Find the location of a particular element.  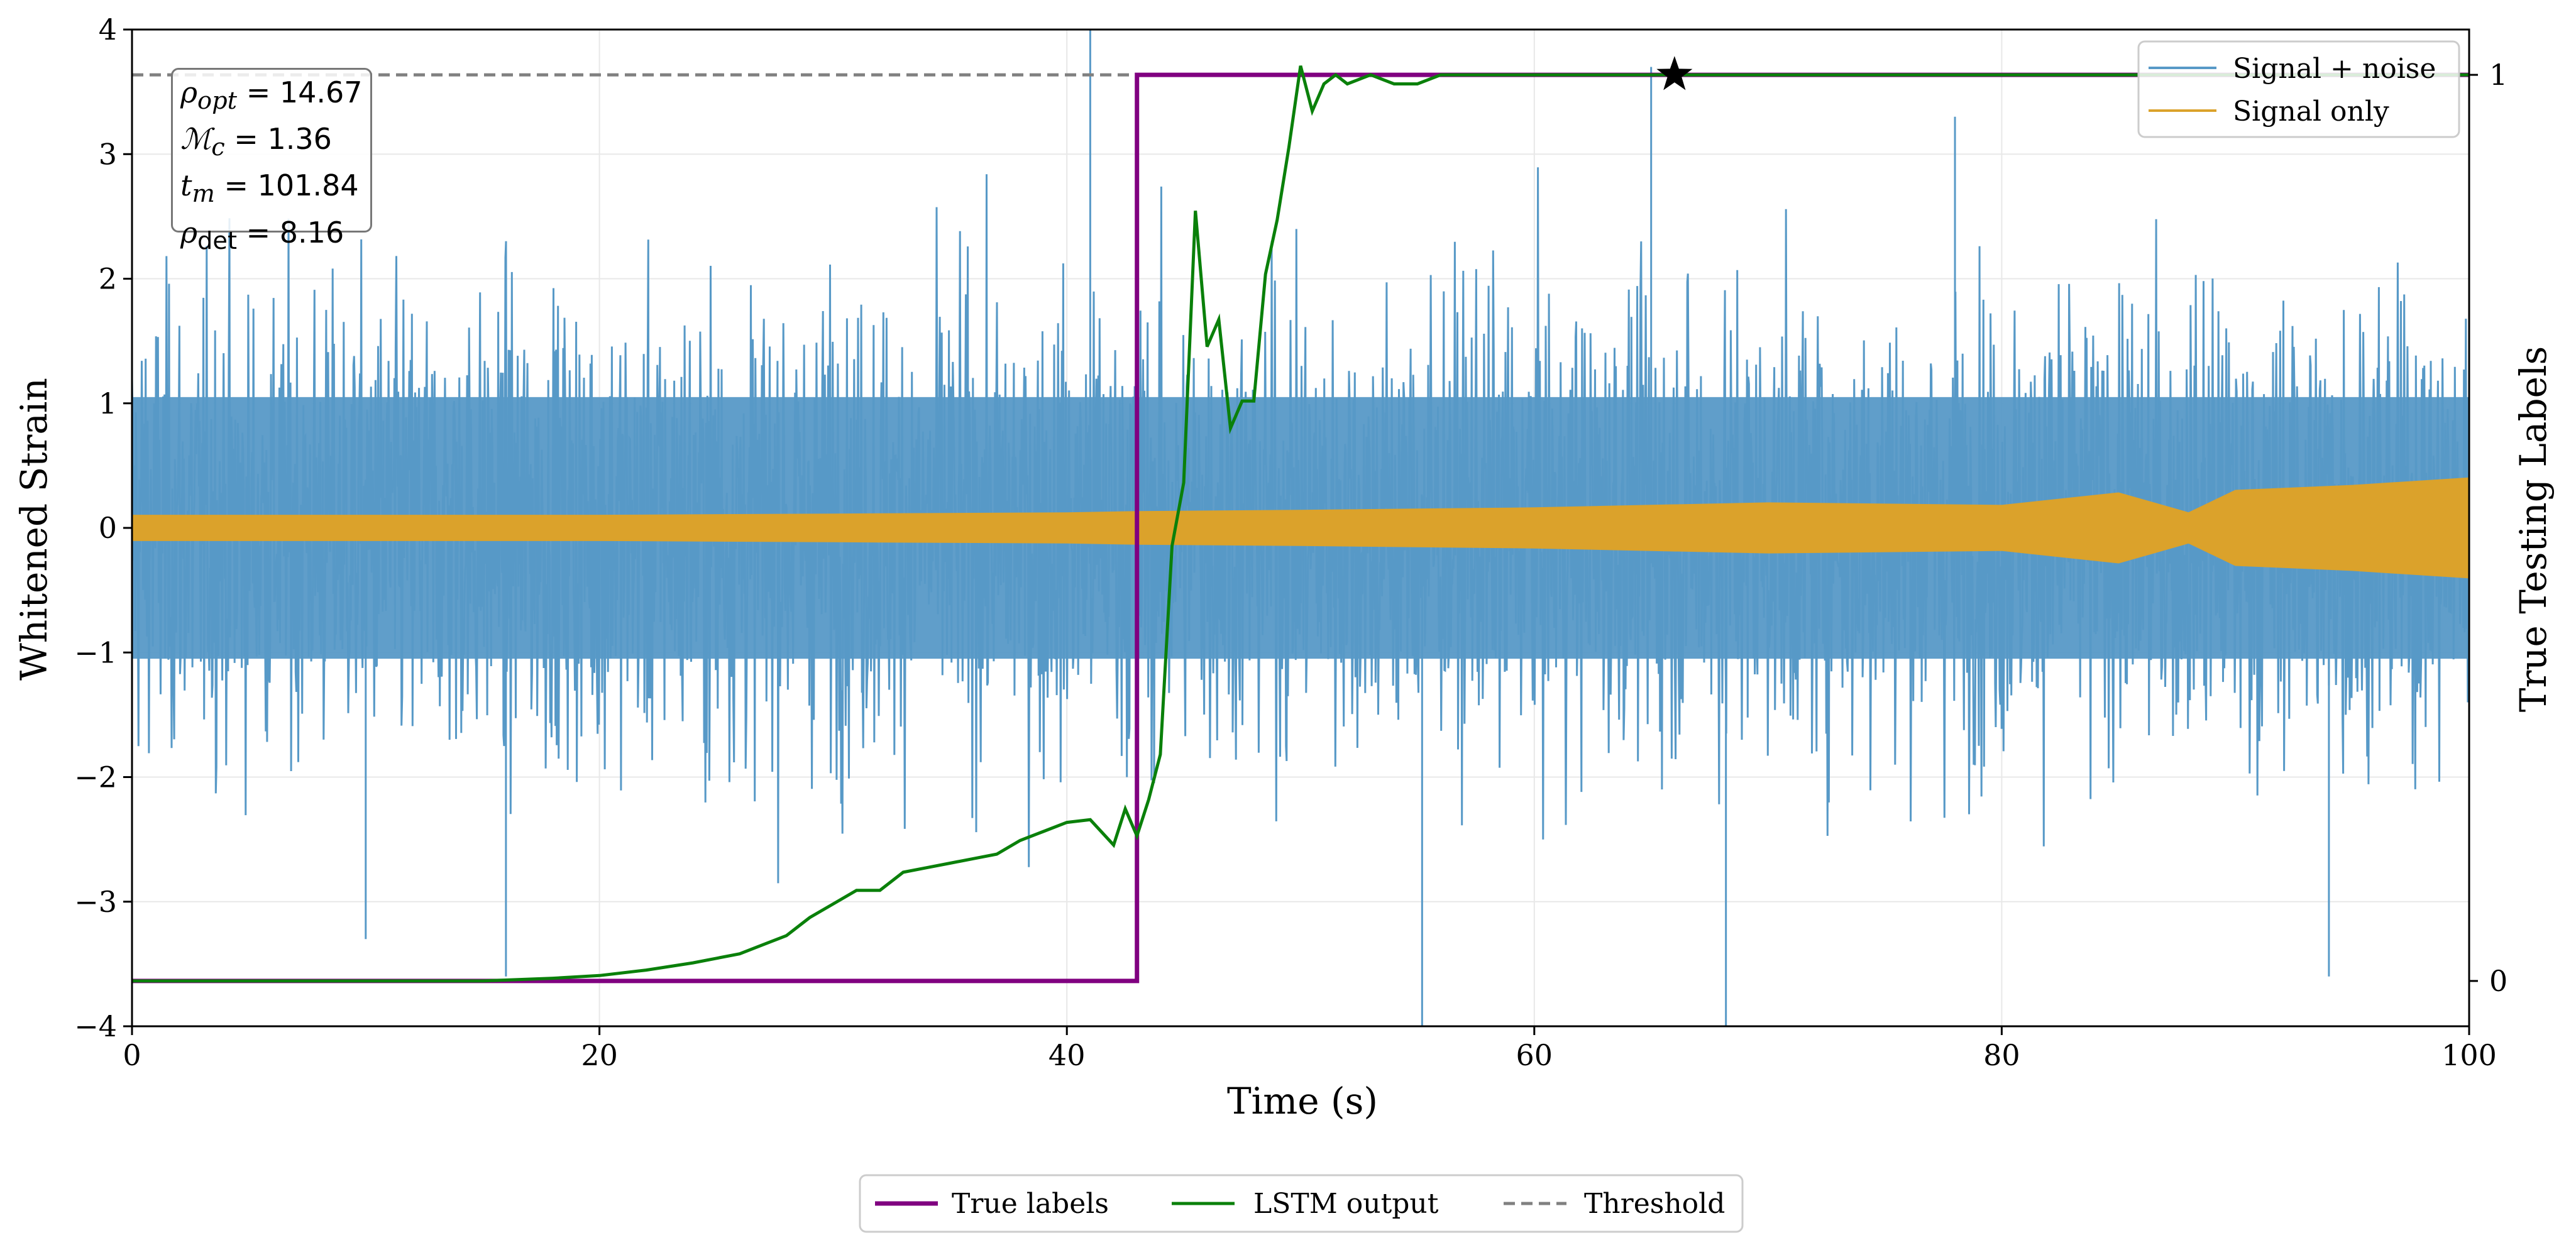

chirp-mass-row: ℳc = 1.36 is located at coordinates (256, 142).